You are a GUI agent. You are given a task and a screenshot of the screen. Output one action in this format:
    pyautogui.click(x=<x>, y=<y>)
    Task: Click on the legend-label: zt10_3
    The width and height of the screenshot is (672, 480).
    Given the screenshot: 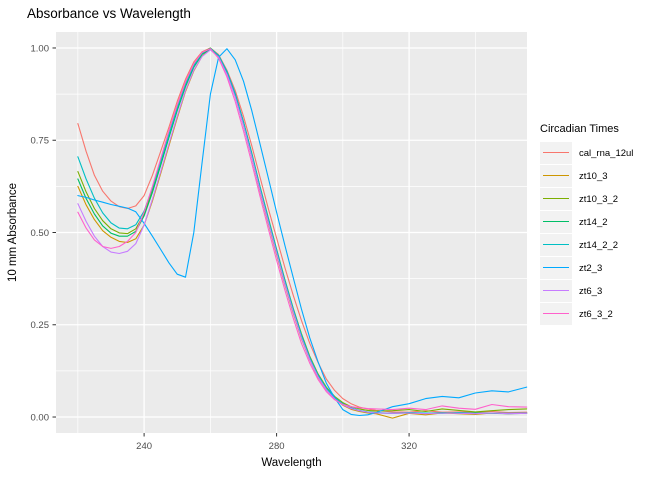 What is the action you would take?
    pyautogui.click(x=593, y=176)
    